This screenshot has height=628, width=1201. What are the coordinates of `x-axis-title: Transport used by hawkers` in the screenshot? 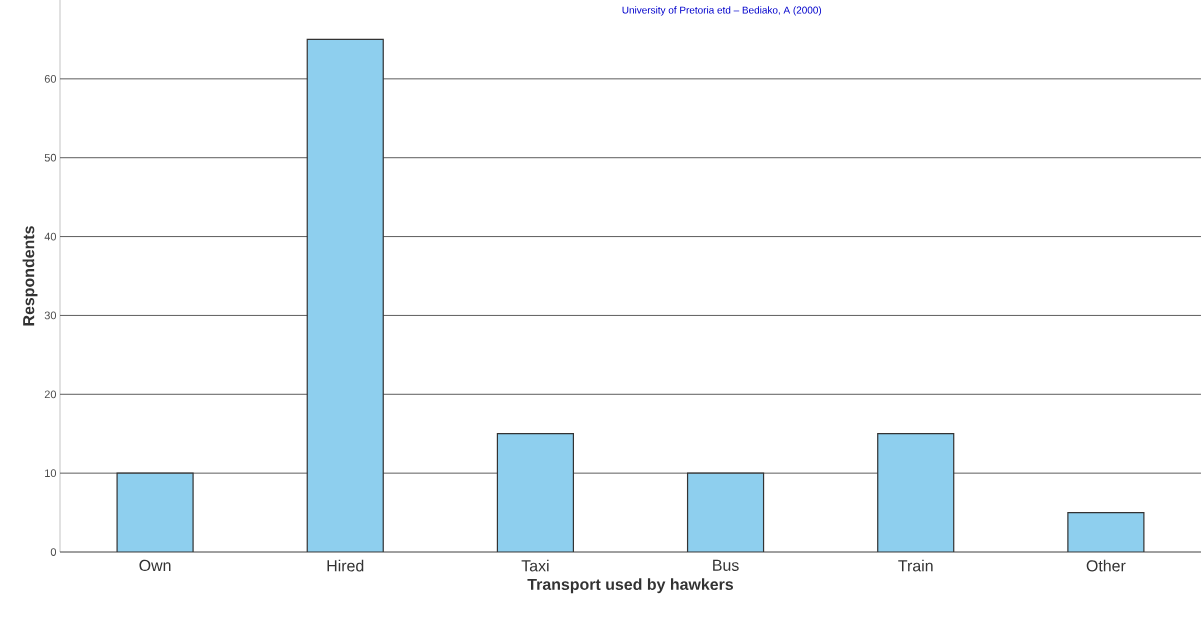 It's located at (630, 586).